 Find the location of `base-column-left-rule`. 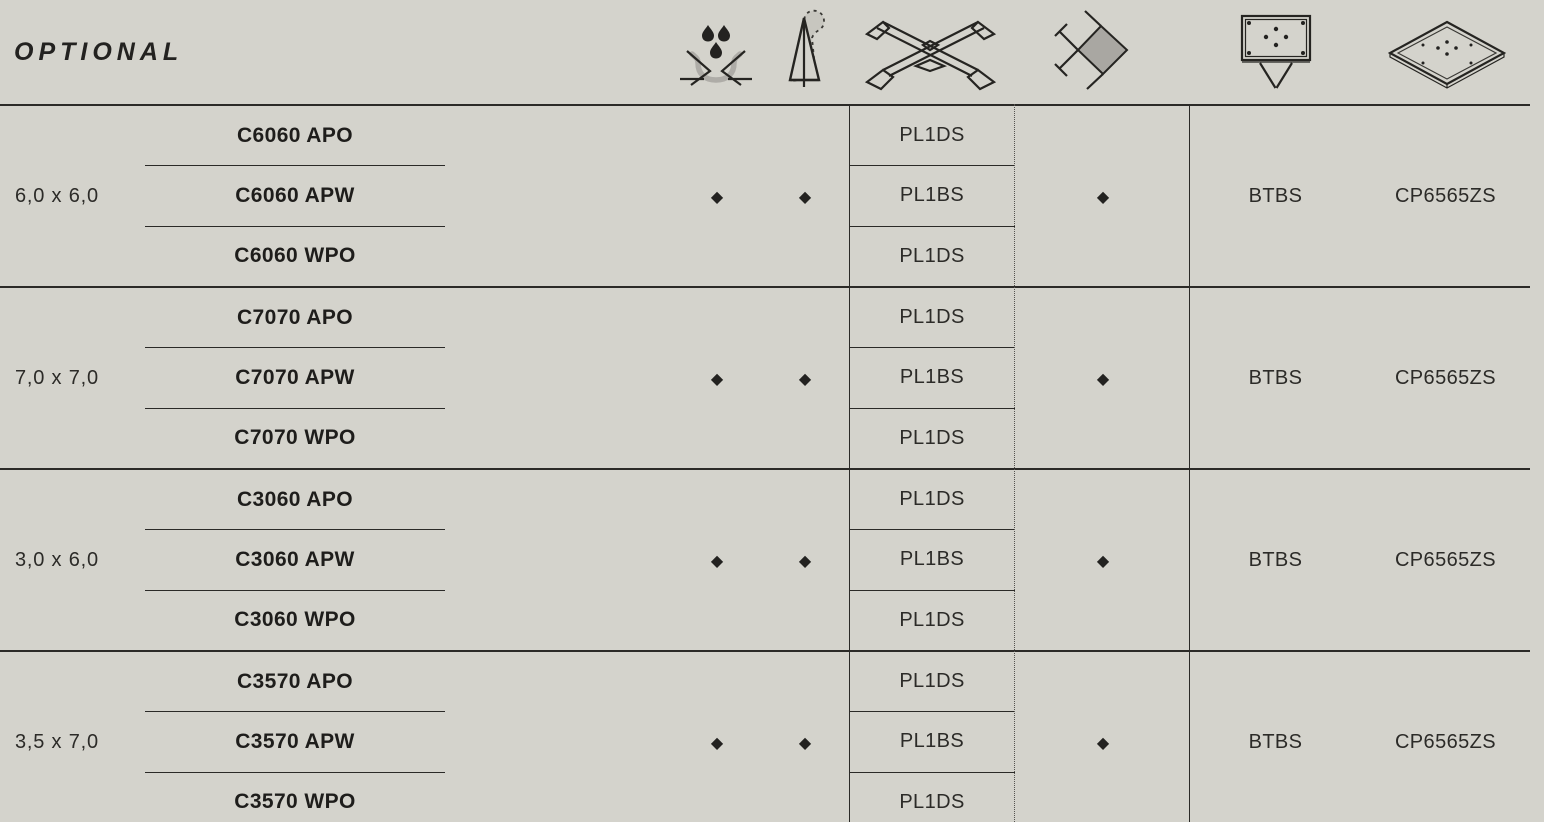

base-column-left-rule is located at coordinates (1189, 463).